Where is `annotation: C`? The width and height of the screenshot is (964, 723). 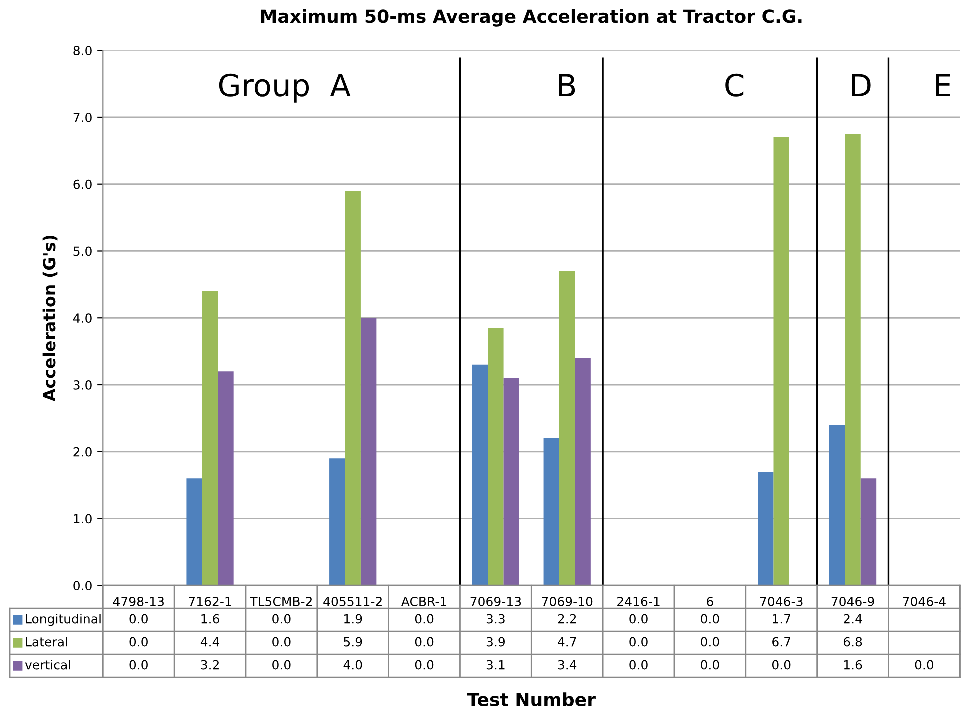 annotation: C is located at coordinates (735, 85).